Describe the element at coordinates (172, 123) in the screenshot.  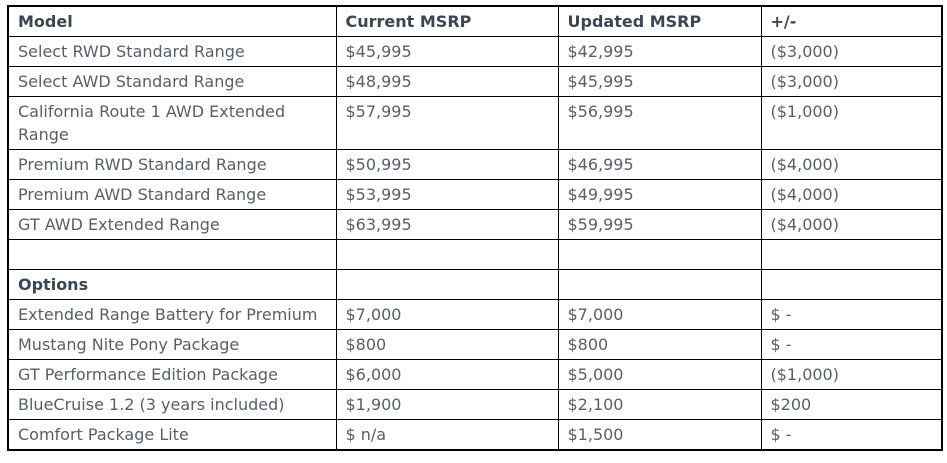
I see `cell-model: California Route 1 AWD Extended Range` at that location.